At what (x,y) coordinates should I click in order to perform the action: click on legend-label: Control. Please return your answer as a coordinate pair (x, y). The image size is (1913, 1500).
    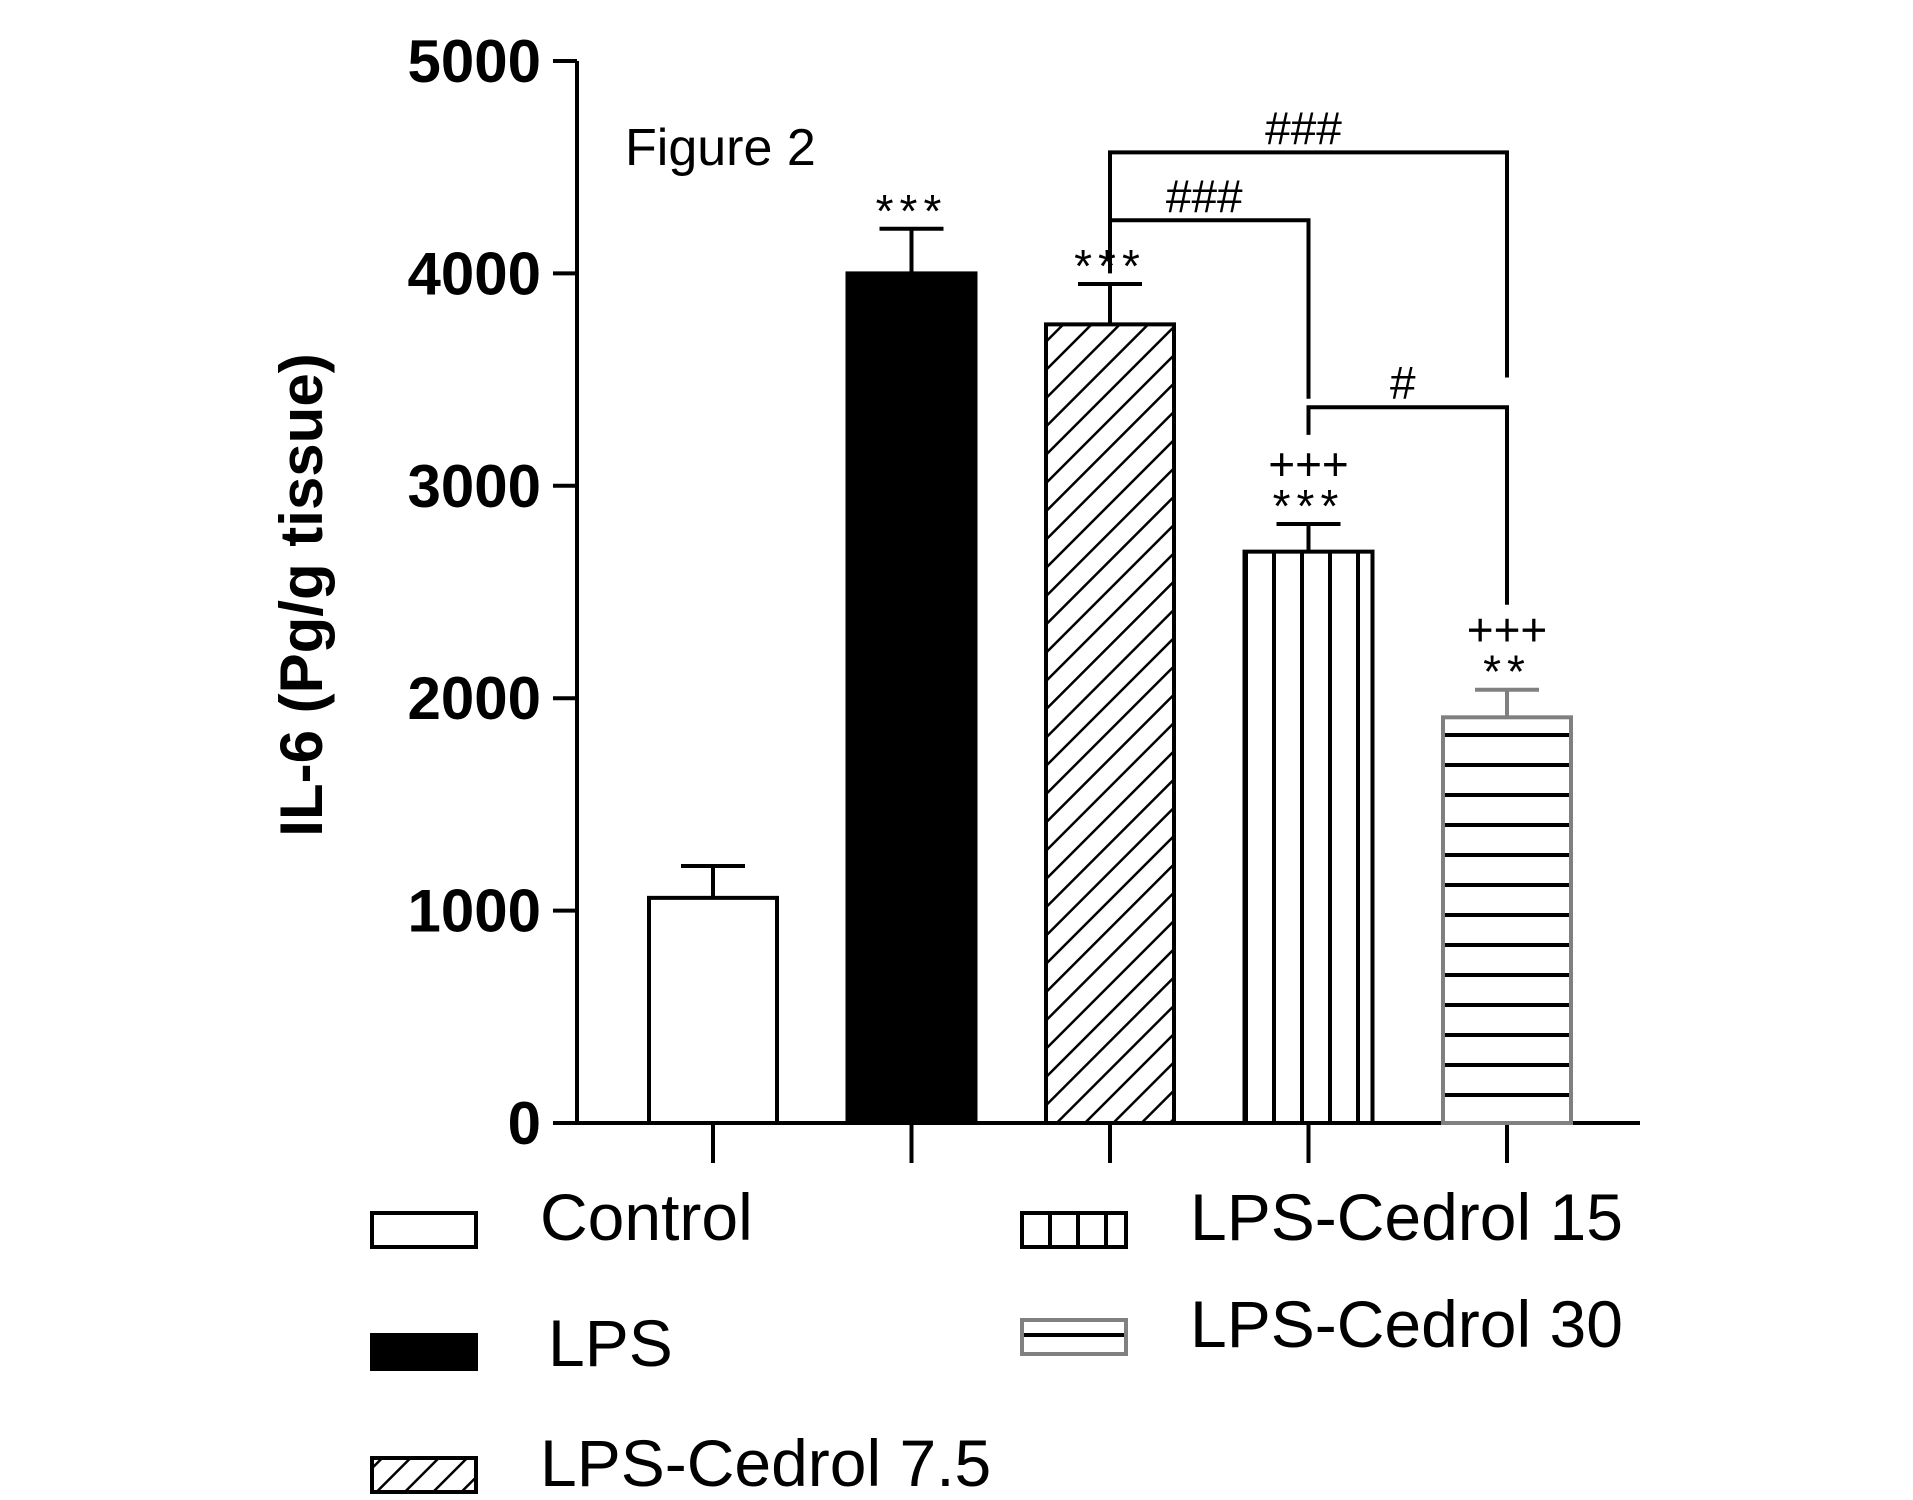
    Looking at the image, I should click on (646, 1217).